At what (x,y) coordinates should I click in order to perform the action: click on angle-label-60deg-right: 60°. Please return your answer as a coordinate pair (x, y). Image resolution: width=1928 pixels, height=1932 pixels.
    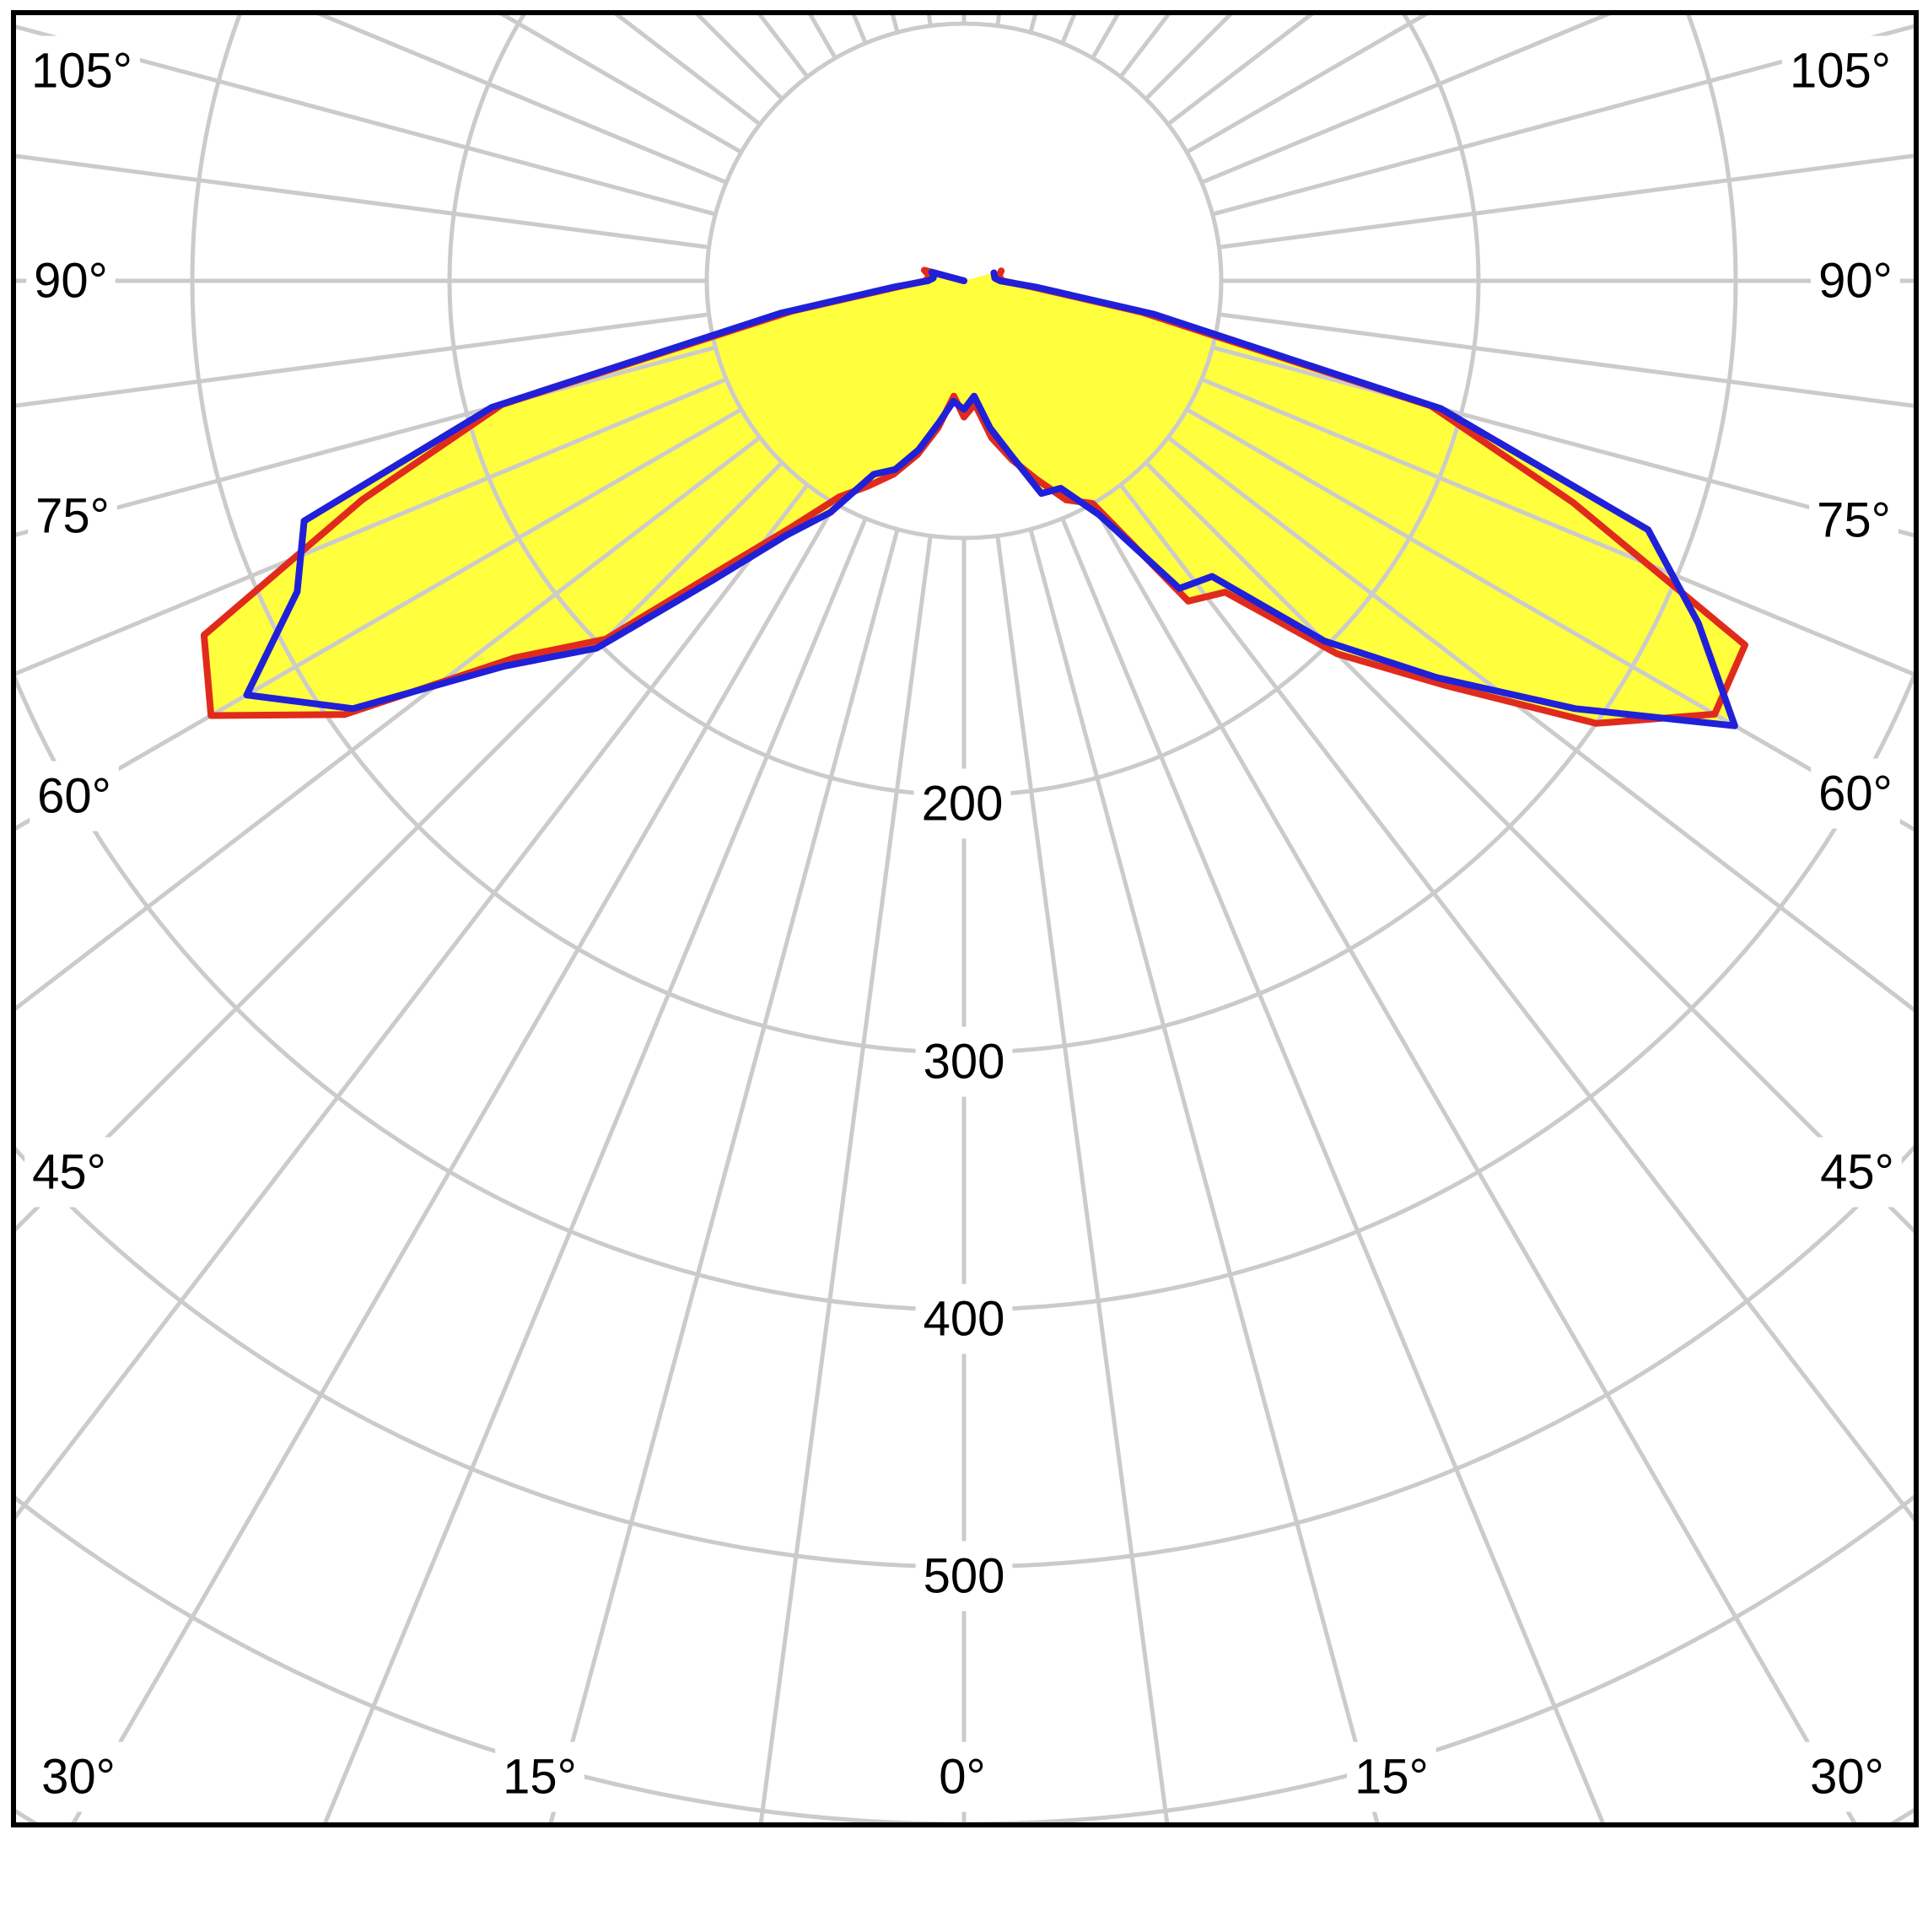
    Looking at the image, I should click on (1855, 794).